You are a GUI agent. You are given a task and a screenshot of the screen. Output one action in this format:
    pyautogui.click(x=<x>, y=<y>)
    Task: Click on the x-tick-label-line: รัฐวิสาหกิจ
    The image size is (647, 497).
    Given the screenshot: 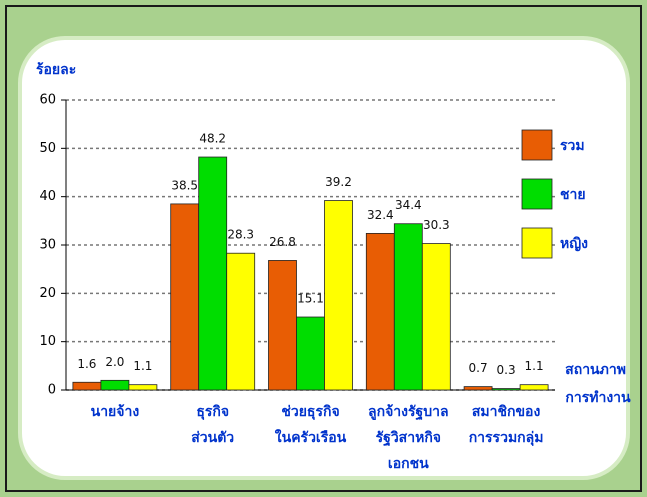 What is the action you would take?
    pyautogui.click(x=408, y=438)
    